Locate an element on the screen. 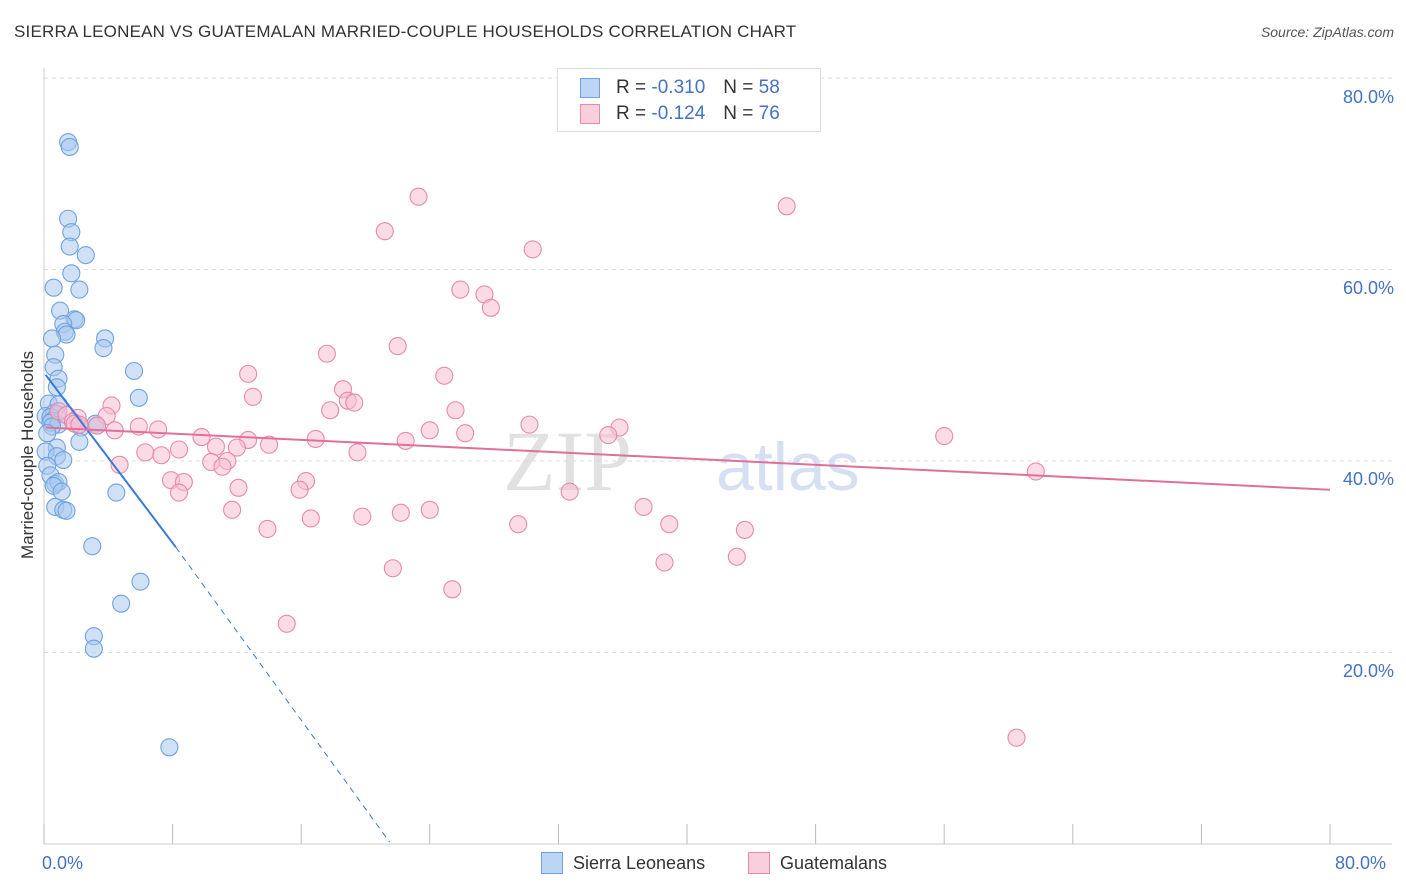  legend-row-sierra-leoneans: R = -0.310 N = 58 is located at coordinates (680, 88).